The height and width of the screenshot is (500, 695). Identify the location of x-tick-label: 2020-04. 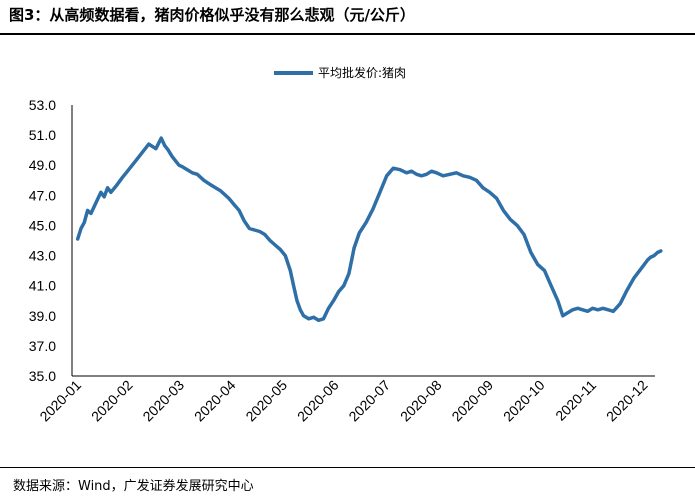
(215, 401).